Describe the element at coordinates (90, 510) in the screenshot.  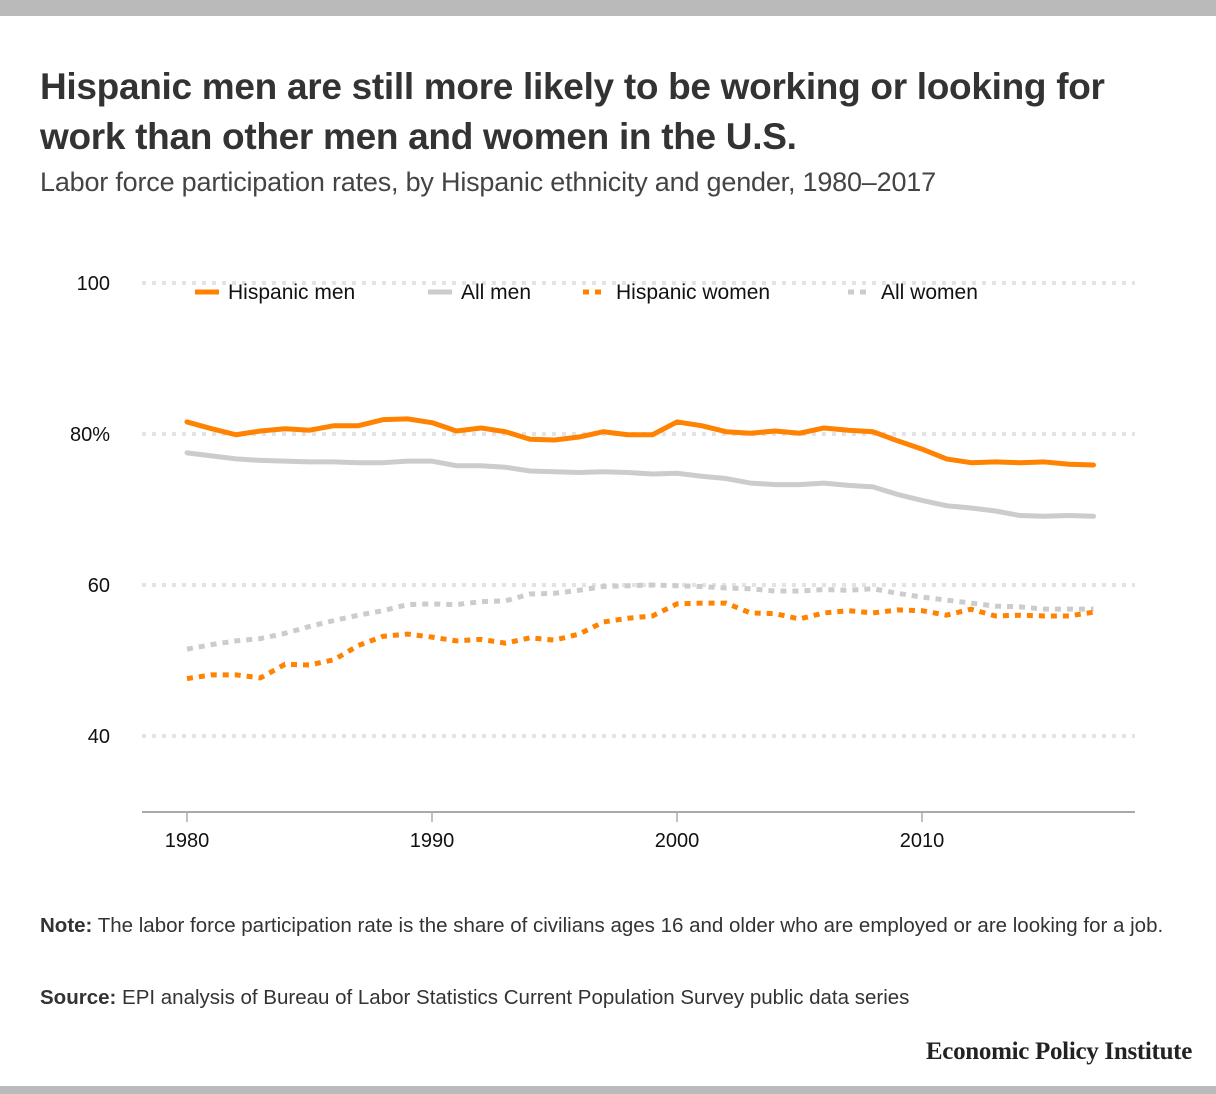
I see `y-axis: 40 60 80% 100` at that location.